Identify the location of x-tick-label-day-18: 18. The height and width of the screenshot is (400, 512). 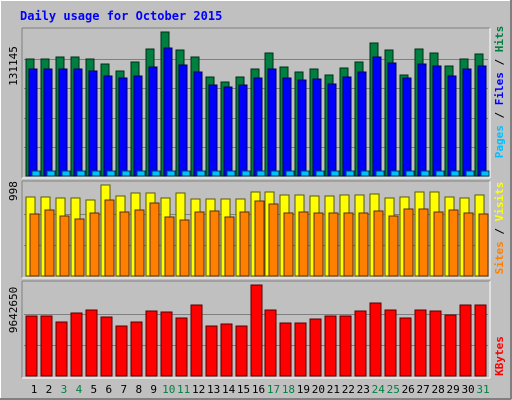
(288, 389).